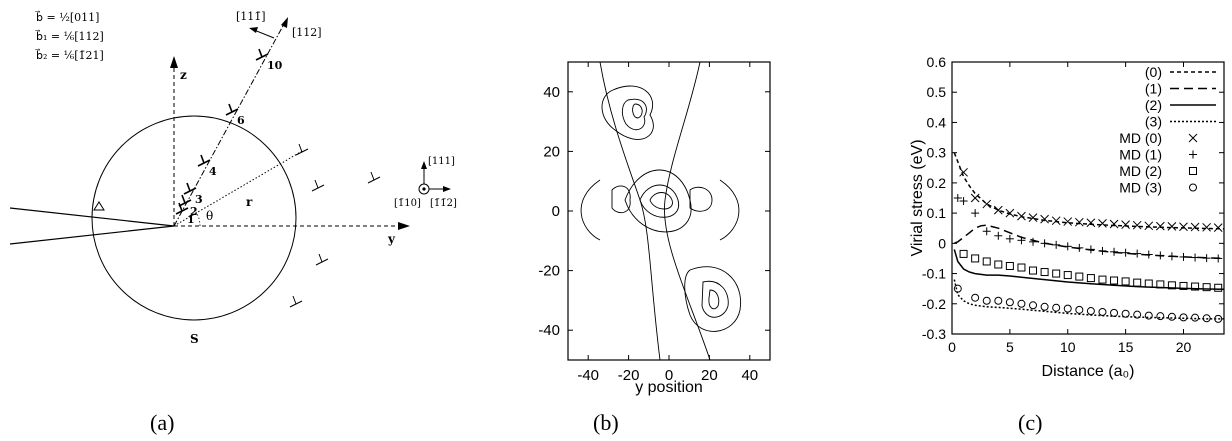  What do you see at coordinates (937, 122) in the screenshot?
I see `y-tick-label: 0.4` at bounding box center [937, 122].